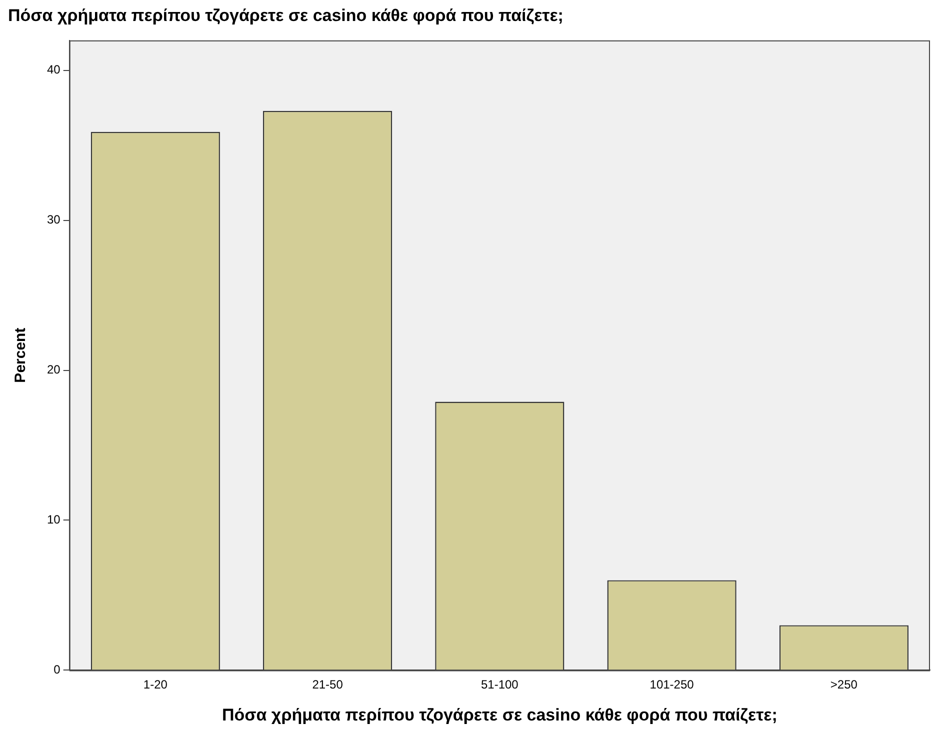  I want to click on y-tick-label: 20, so click(53, 369).